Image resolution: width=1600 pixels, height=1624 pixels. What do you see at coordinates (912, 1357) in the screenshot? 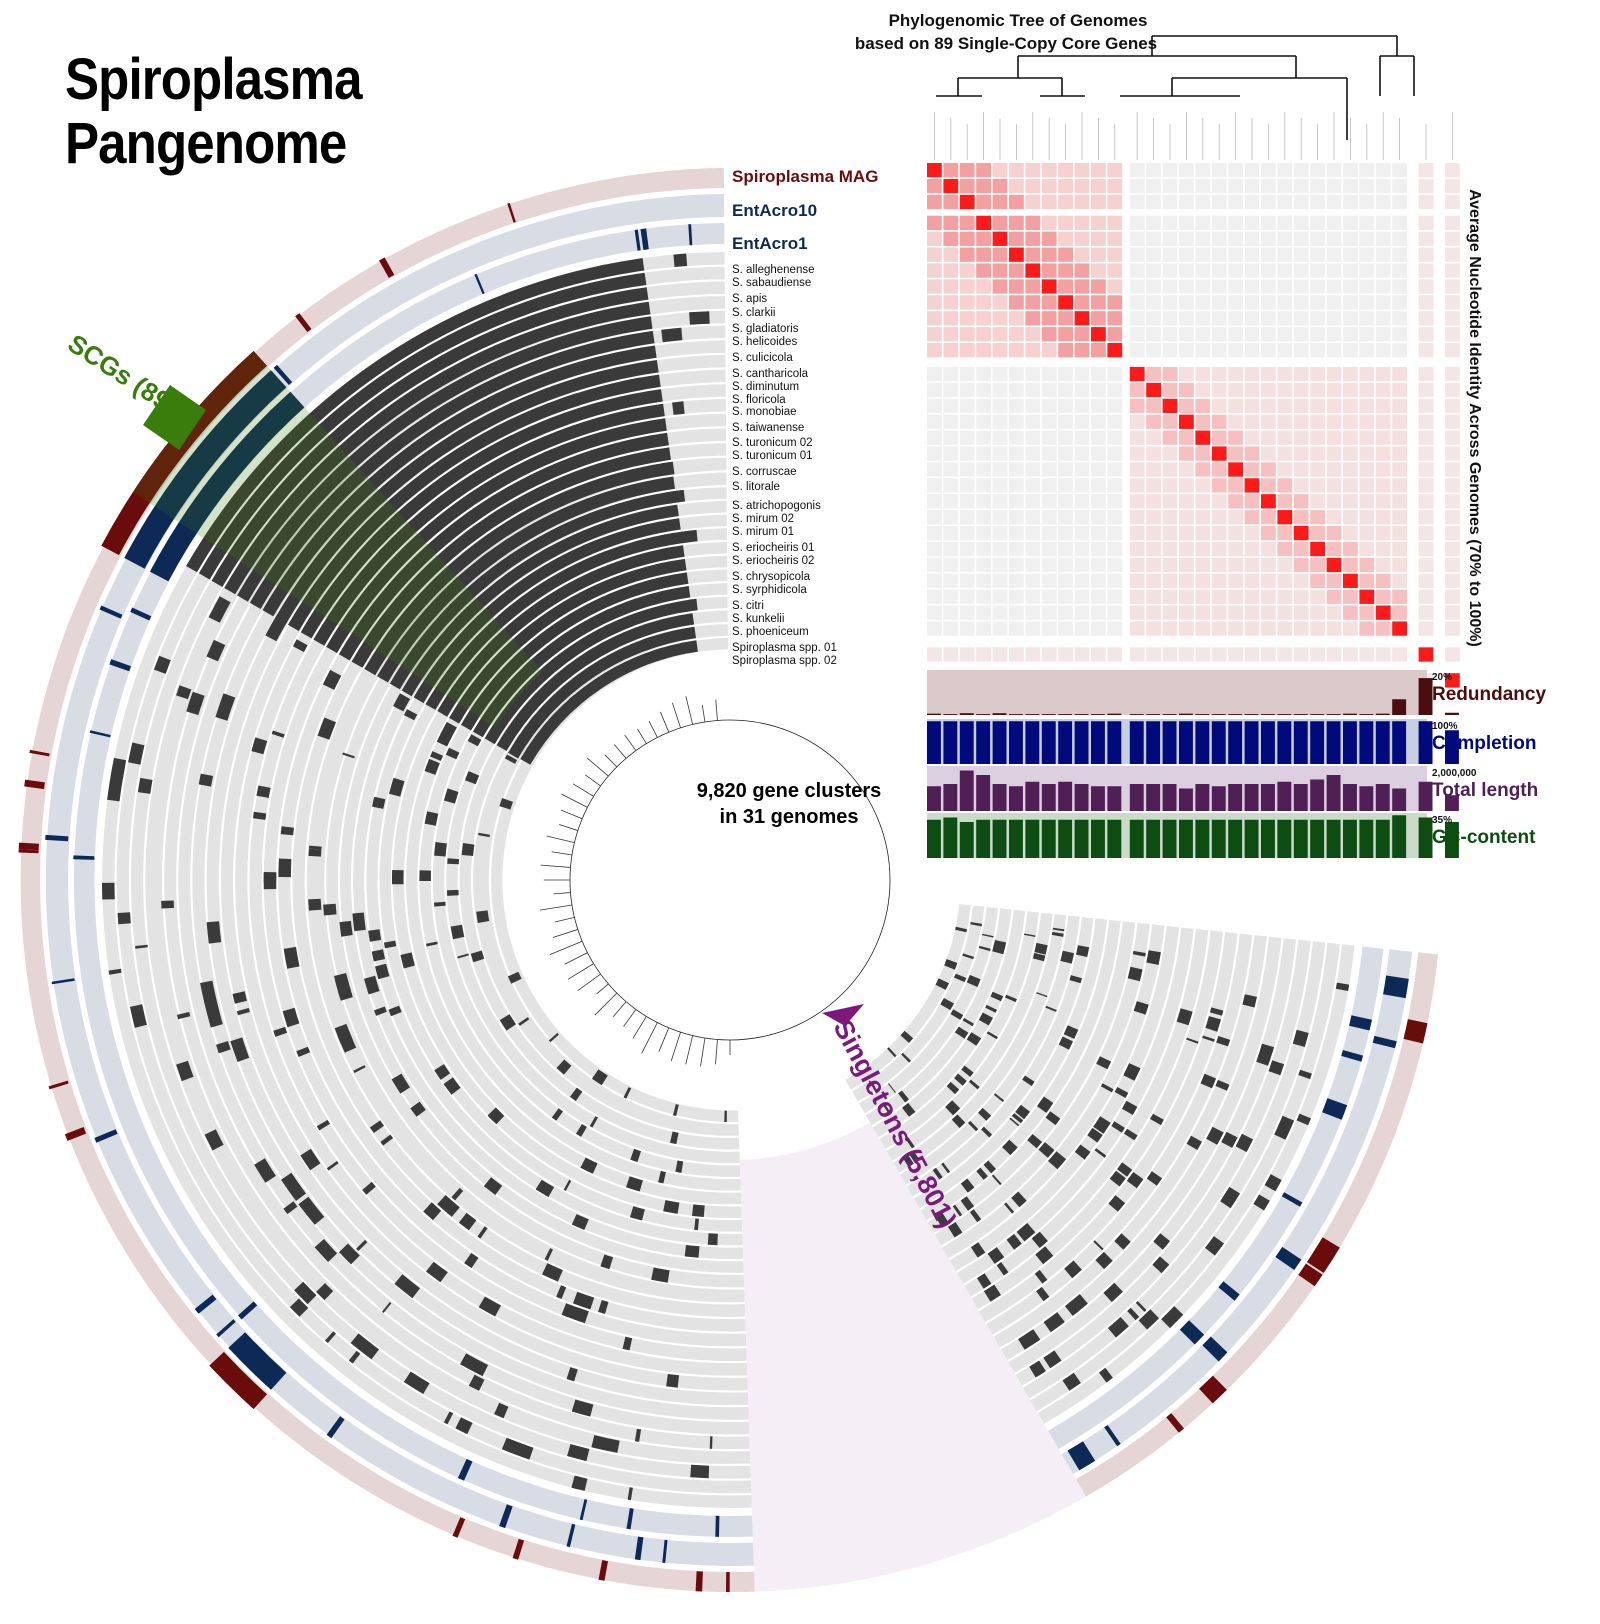
I see `singletons-sector` at bounding box center [912, 1357].